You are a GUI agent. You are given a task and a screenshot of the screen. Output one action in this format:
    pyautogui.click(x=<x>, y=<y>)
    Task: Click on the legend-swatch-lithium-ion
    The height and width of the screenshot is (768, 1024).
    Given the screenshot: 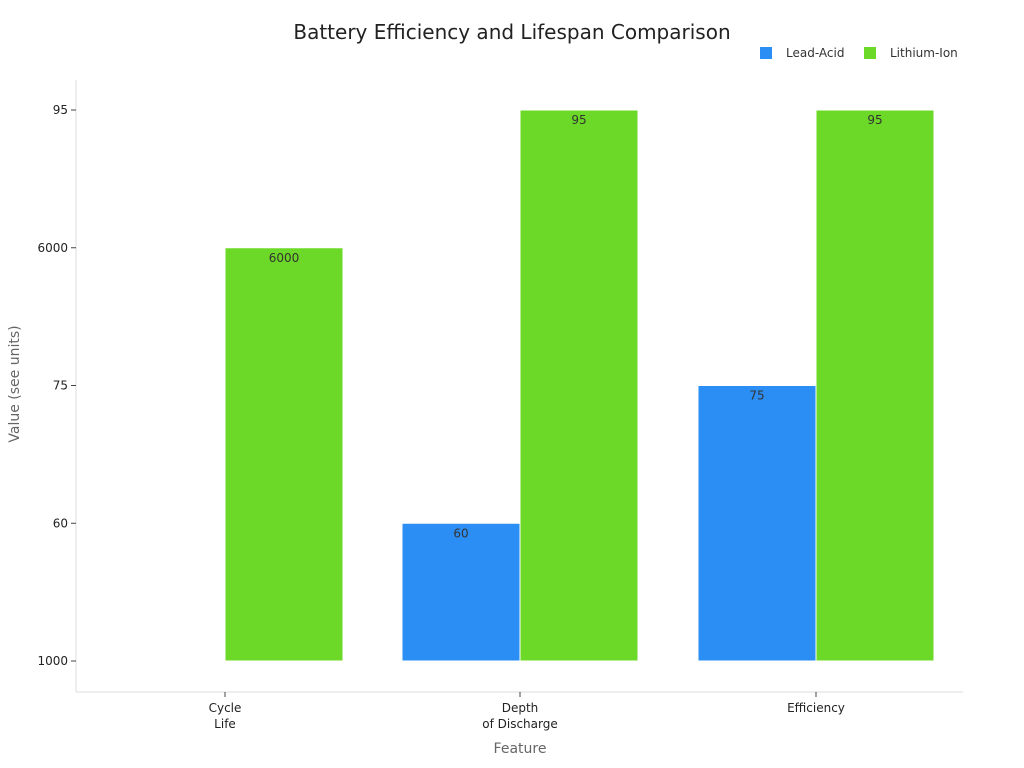 What is the action you would take?
    pyautogui.click(x=870, y=53)
    